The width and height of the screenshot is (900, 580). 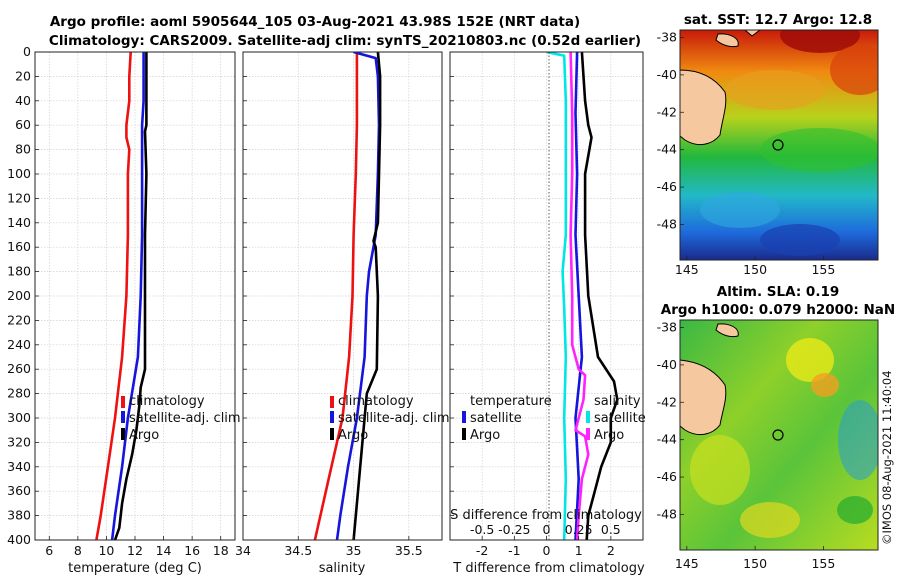 I want to click on legend-salinity-heading: salinity, so click(x=617, y=401).